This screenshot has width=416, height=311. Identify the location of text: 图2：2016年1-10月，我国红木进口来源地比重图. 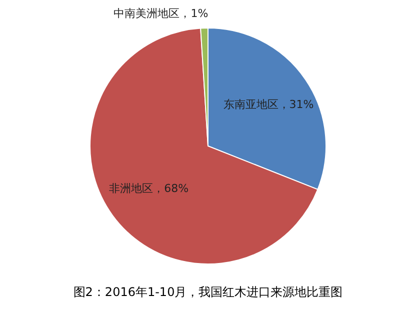
(208, 292).